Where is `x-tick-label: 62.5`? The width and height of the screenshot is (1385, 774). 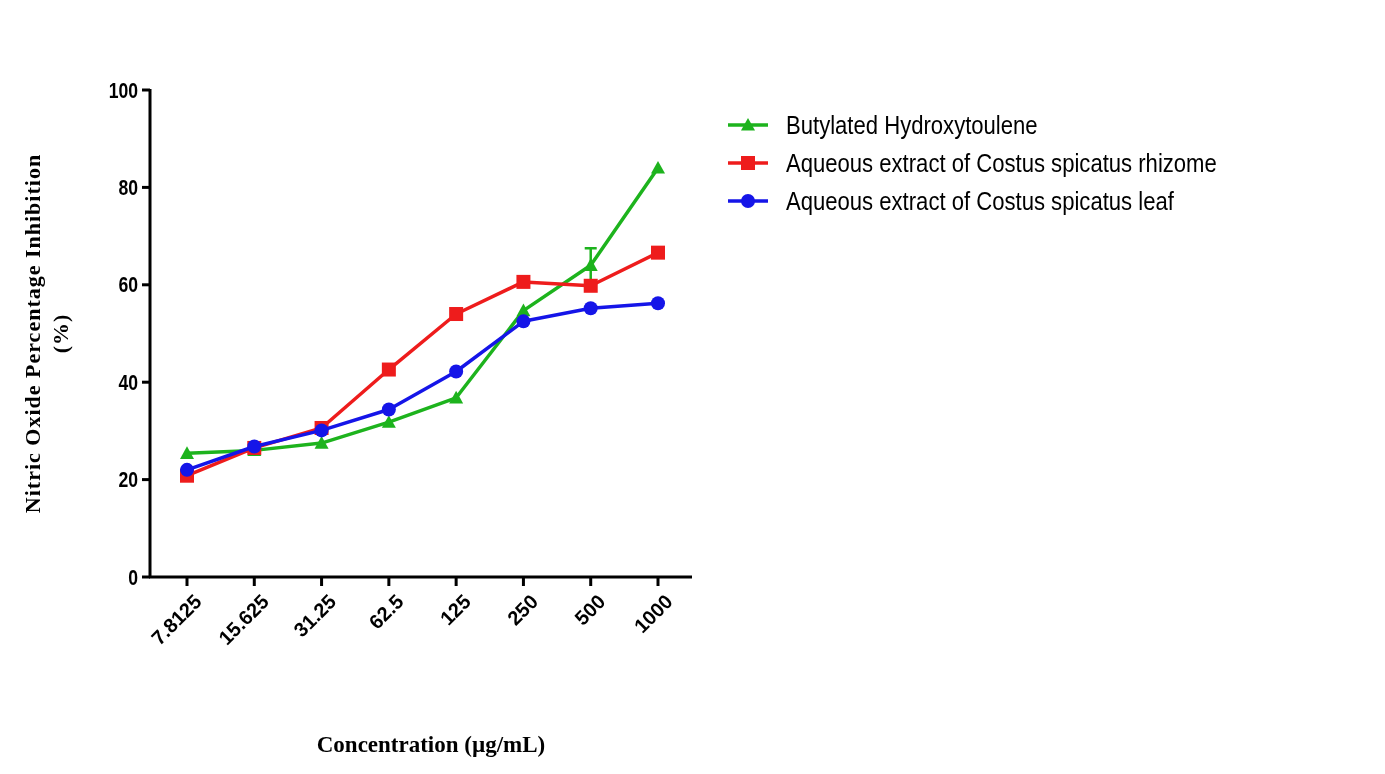 x-tick-label: 62.5 is located at coordinates (386, 612).